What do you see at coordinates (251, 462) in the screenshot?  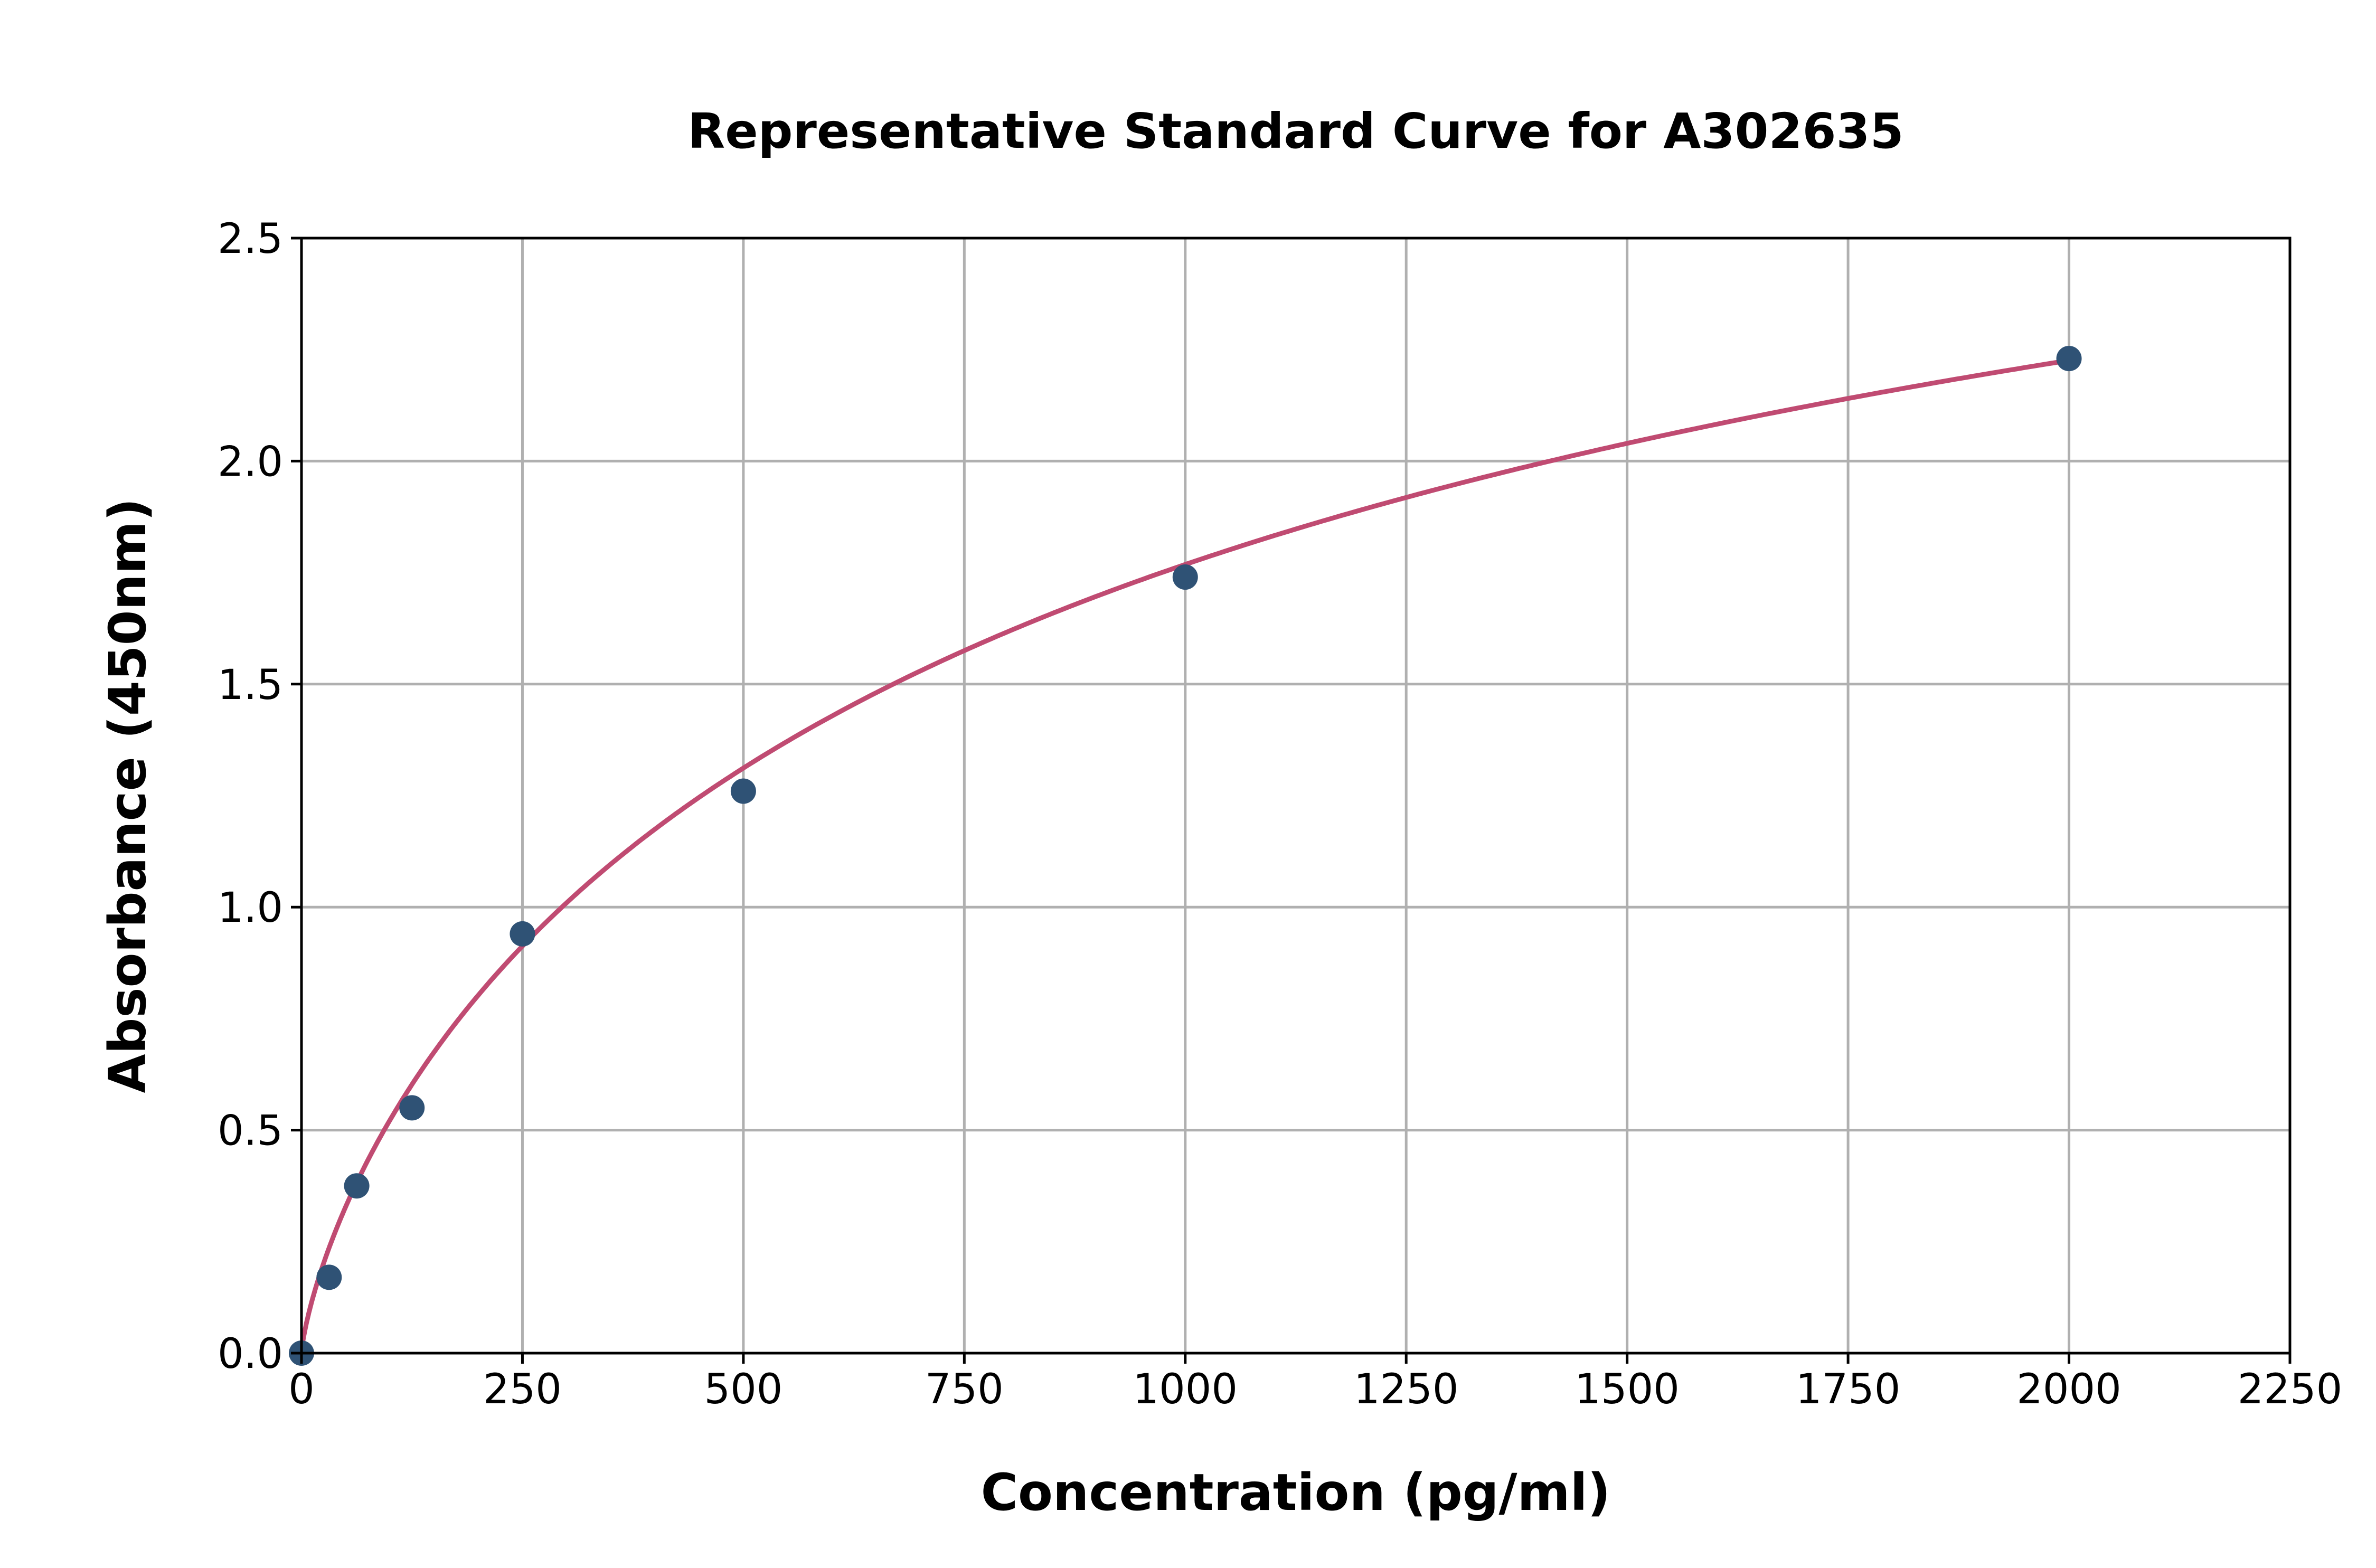 I see `y-tick-label: 2.0` at bounding box center [251, 462].